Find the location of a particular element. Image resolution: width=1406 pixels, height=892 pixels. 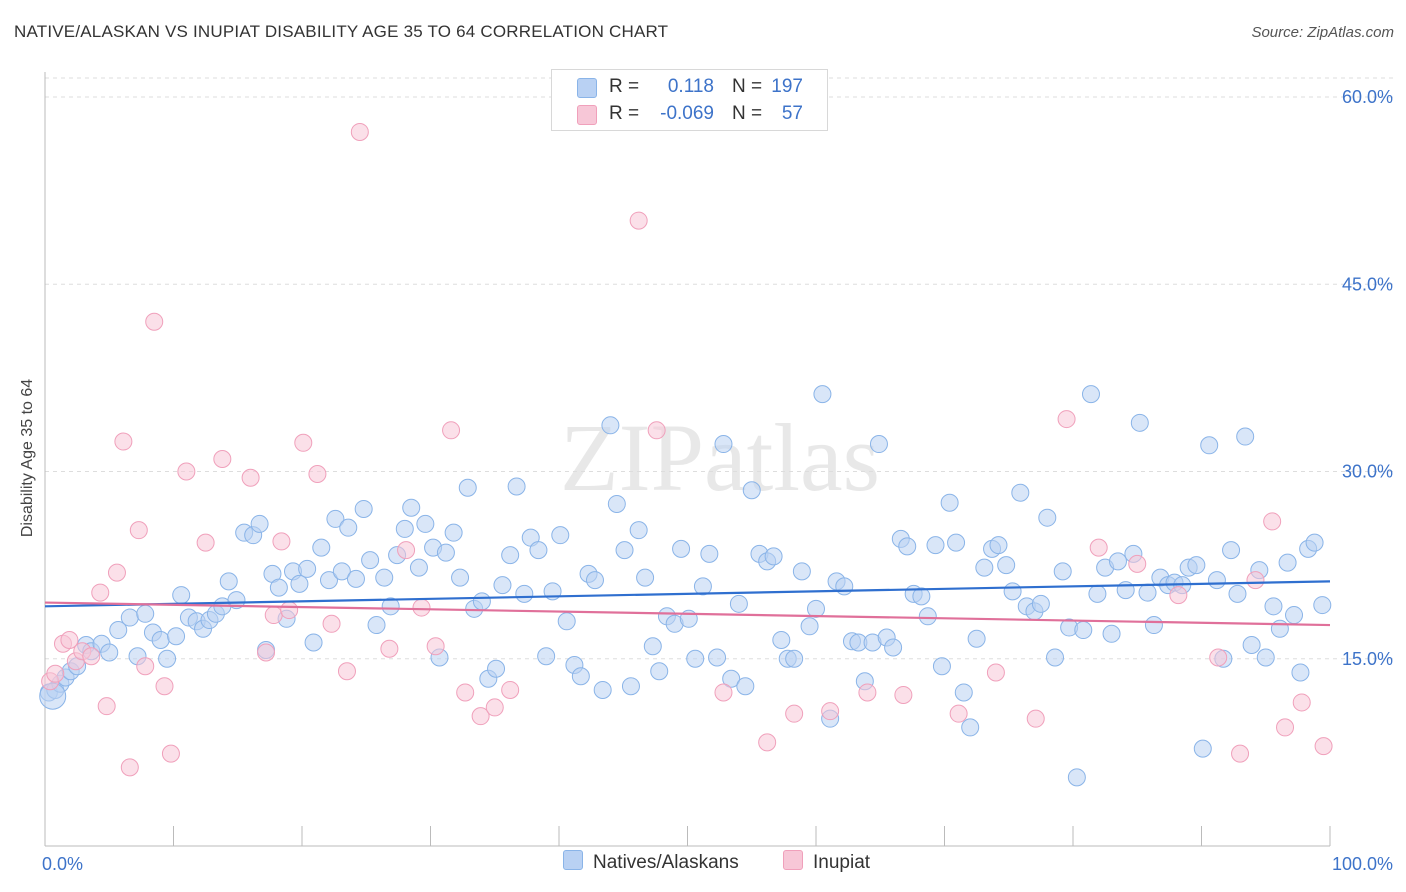

legend-row-inupiat: R = -0.069 N = 57 is located at coordinates (689, 114).